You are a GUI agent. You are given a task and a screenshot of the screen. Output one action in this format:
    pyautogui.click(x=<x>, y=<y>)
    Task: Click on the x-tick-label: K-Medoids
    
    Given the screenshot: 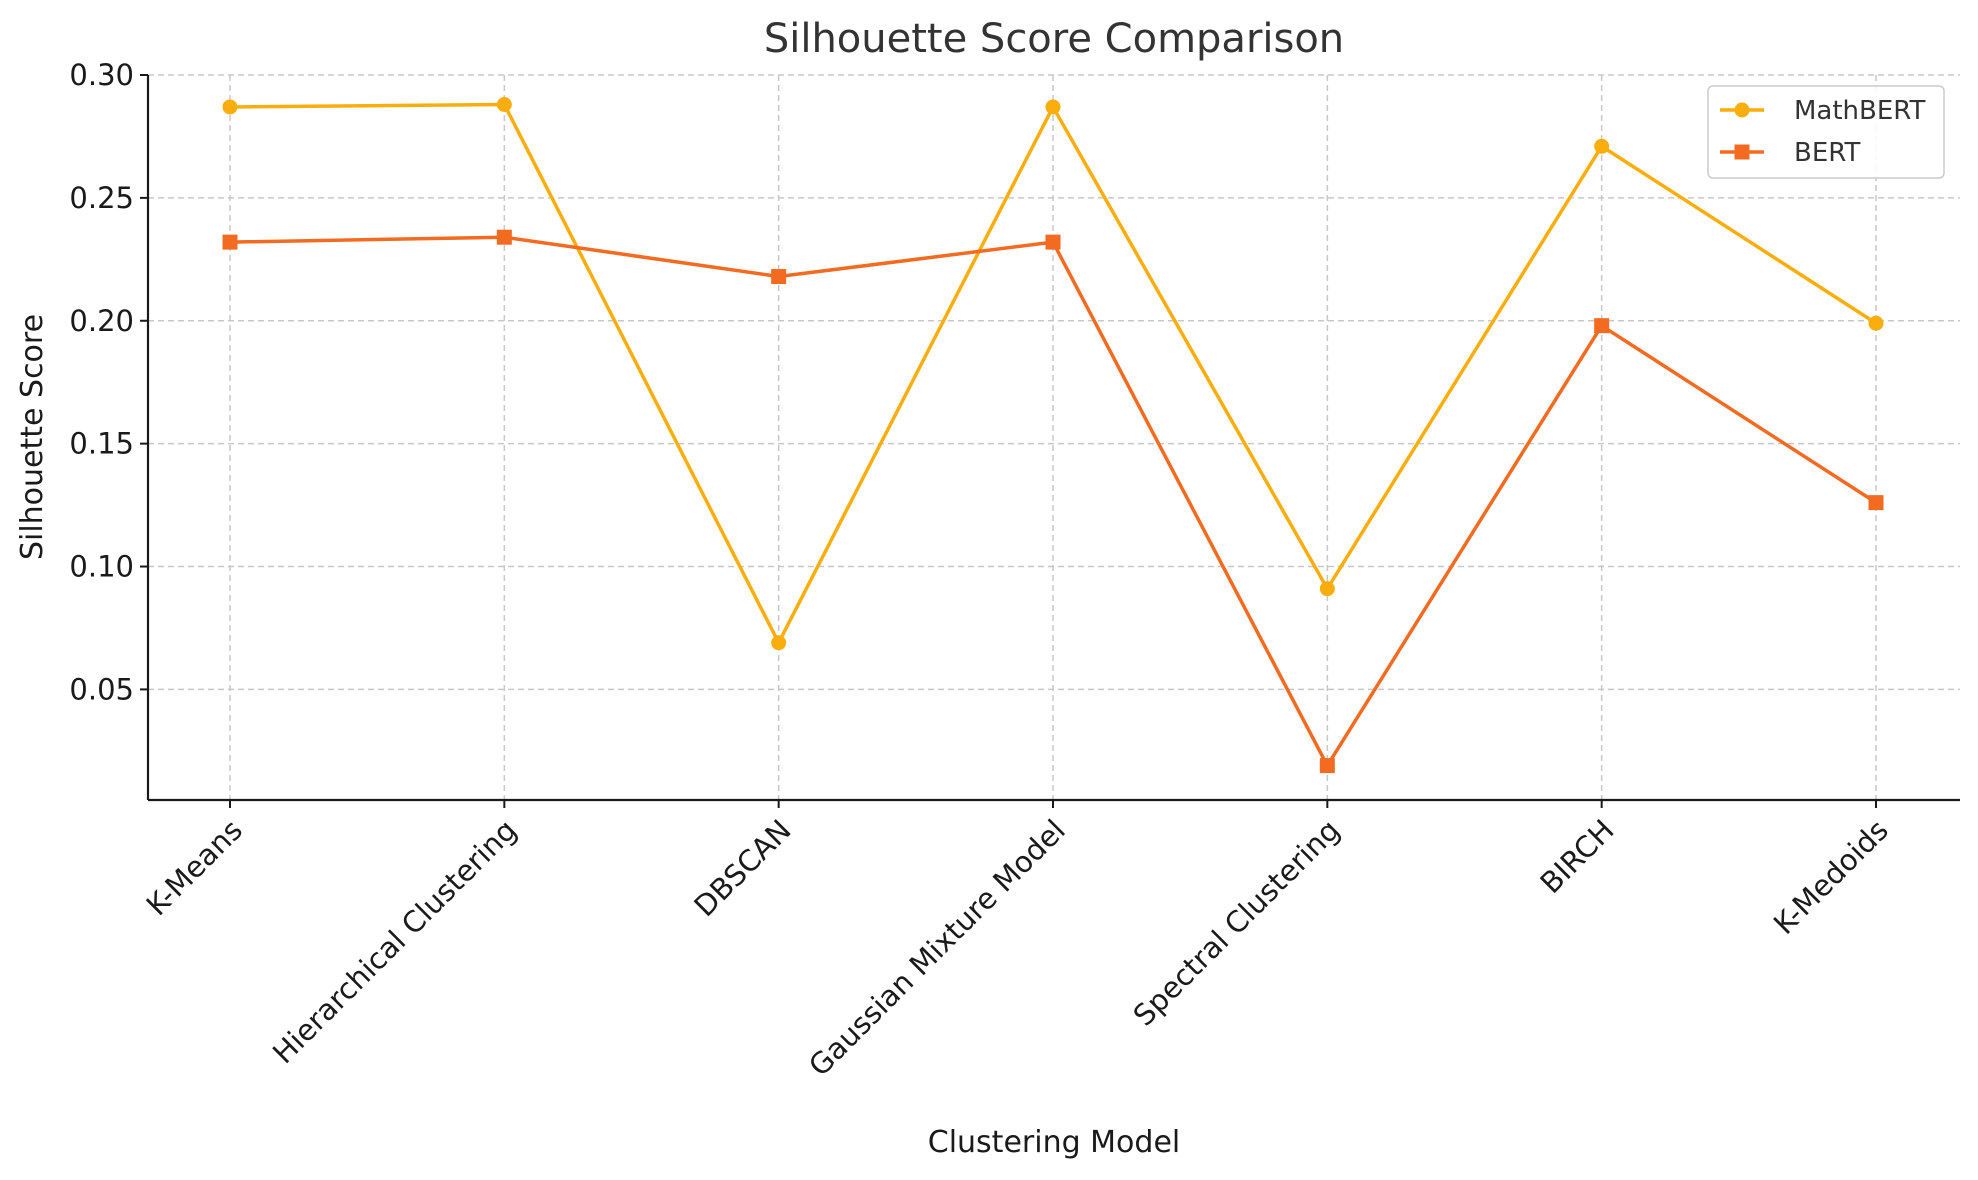 What is the action you would take?
    pyautogui.click(x=1831, y=877)
    